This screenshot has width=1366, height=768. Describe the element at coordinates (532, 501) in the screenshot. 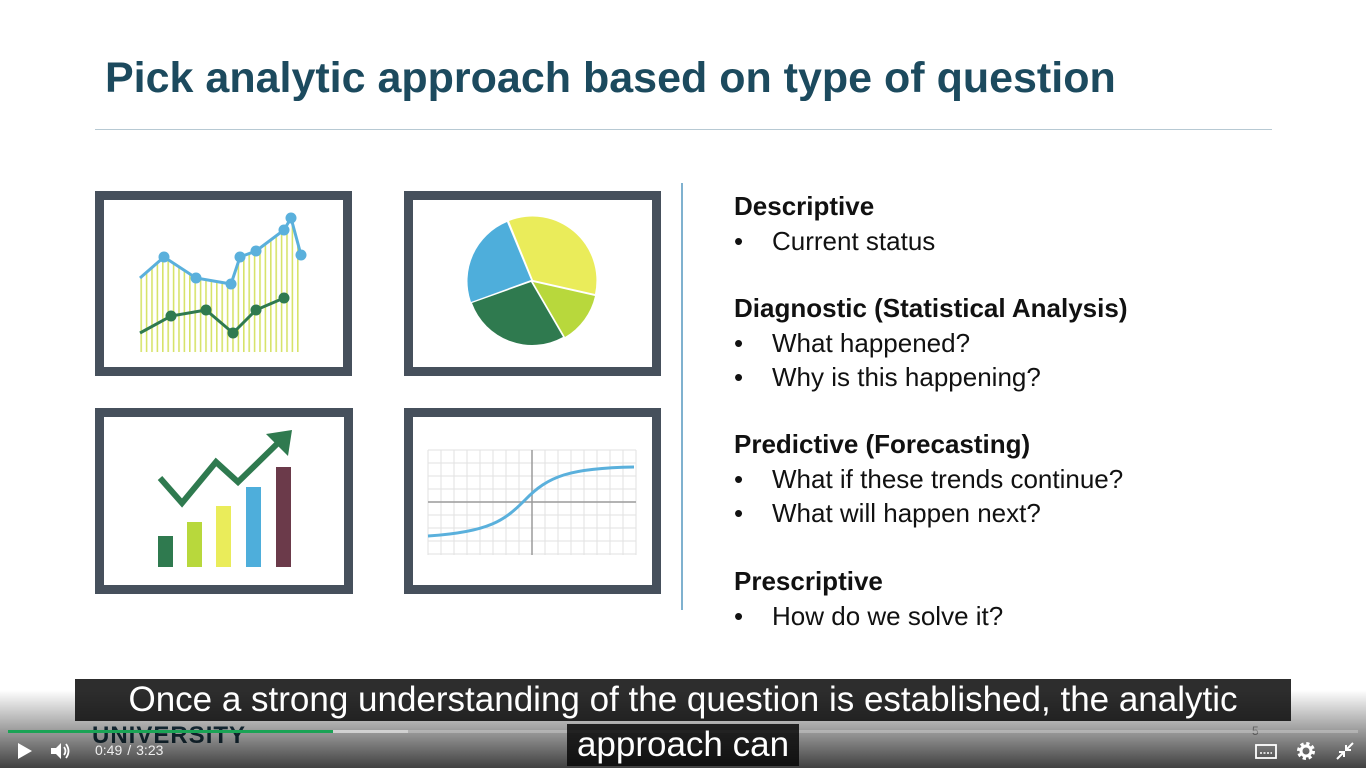

I see `curve-chart-icon` at that location.